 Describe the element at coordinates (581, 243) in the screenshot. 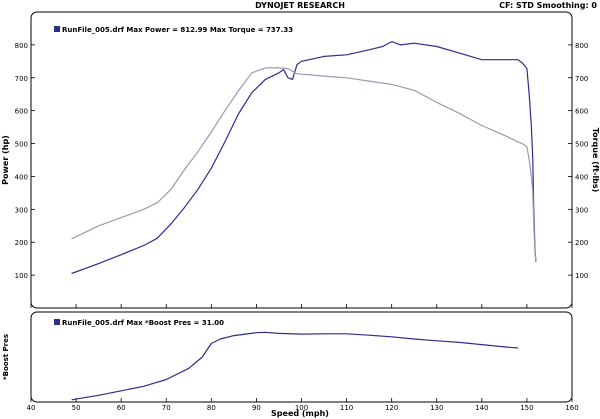

I see `y-tick-label-right: 200` at that location.